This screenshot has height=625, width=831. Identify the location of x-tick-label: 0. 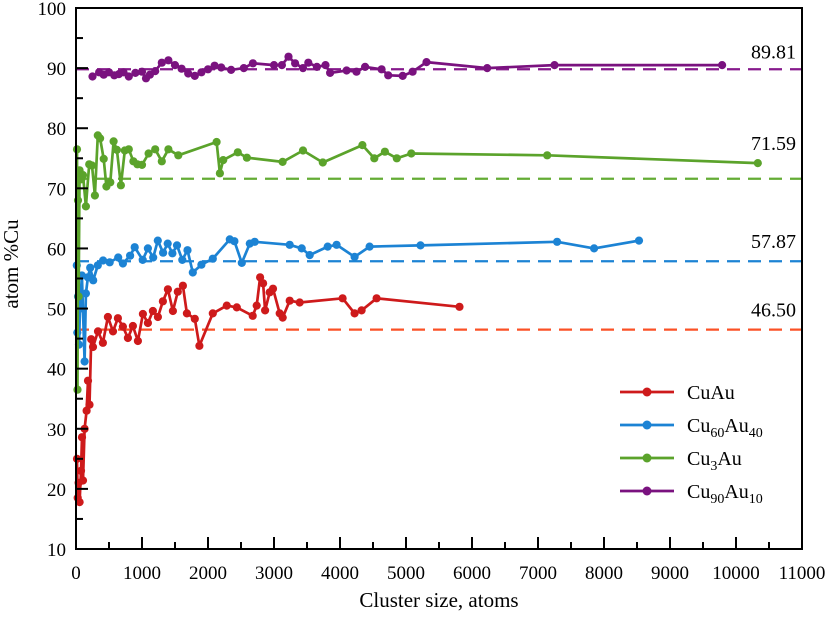
(76, 573).